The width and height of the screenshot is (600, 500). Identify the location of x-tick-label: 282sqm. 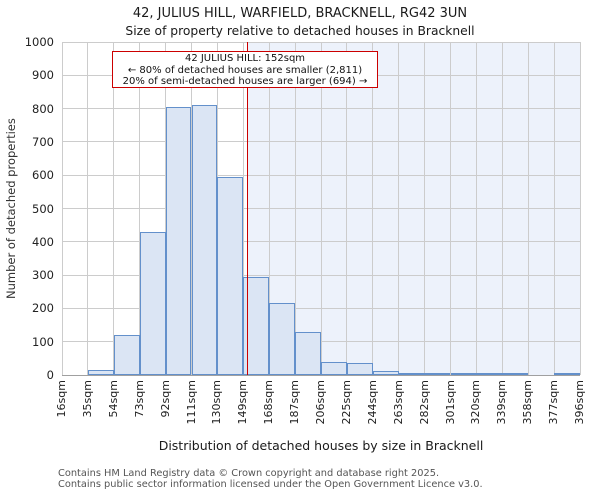
(424, 402).